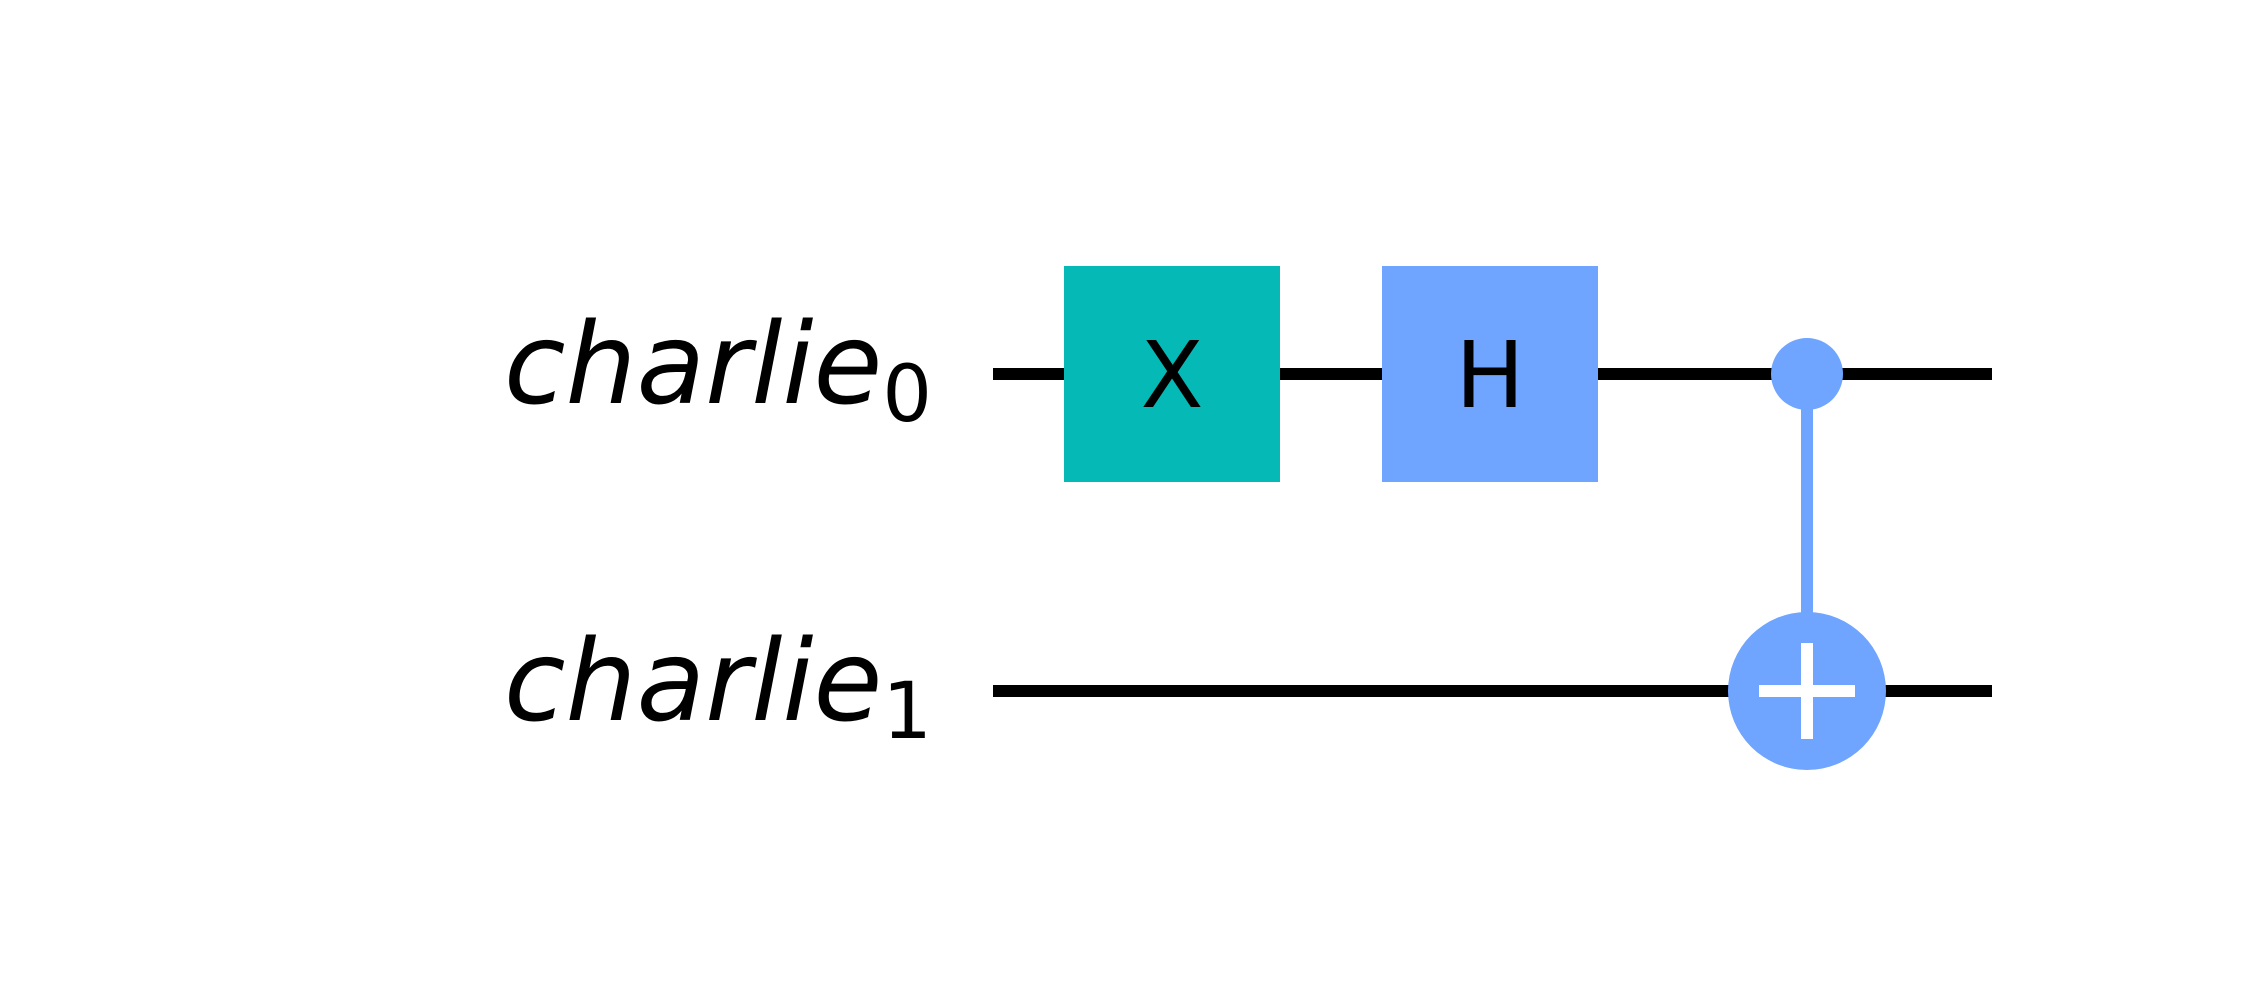  Describe the element at coordinates (693, 365) in the screenshot. I see `qubit-label-0-name: charlie` at that location.